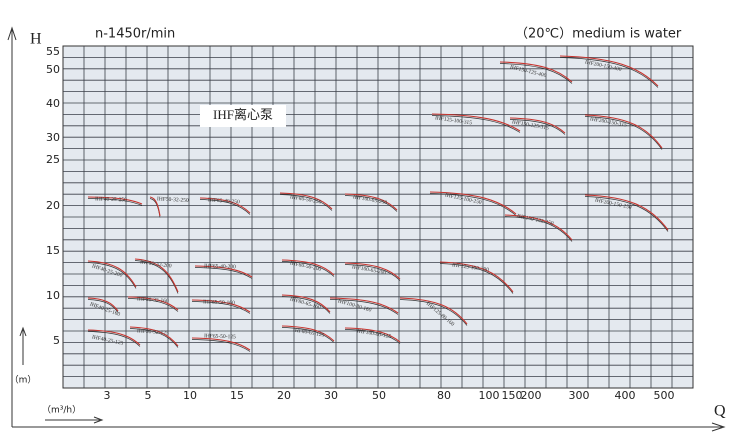 This screenshot has height=446, width=750. Describe the element at coordinates (56, 340) in the screenshot. I see `y-tick-label: 5` at that location.